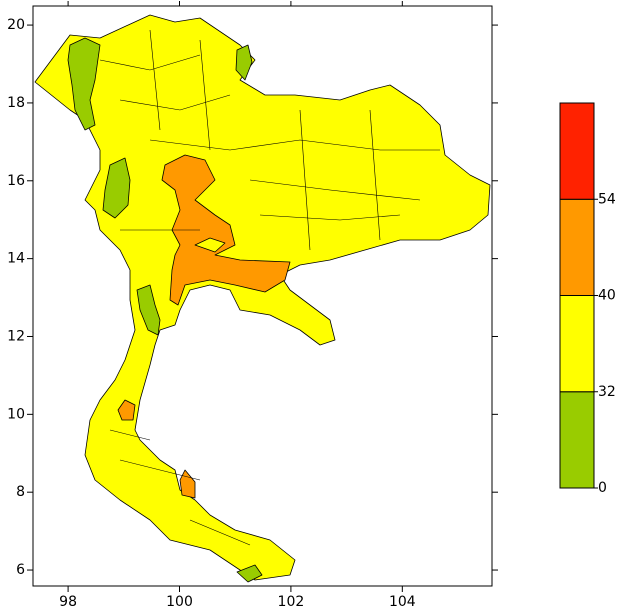 The width and height of the screenshot is (620, 610). What do you see at coordinates (16, 414) in the screenshot?
I see `y-tick-label: 10` at bounding box center [16, 414].